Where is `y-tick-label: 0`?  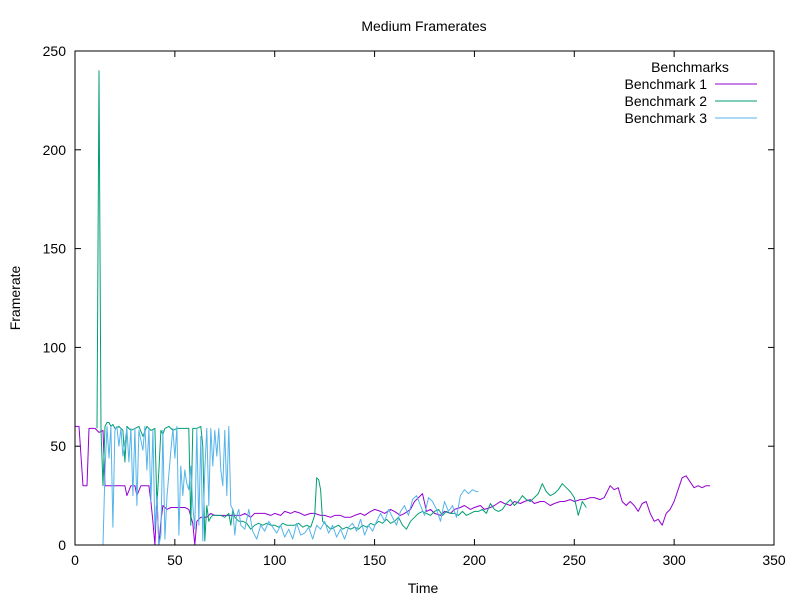
y-tick-label: 0 is located at coordinates (62, 545).